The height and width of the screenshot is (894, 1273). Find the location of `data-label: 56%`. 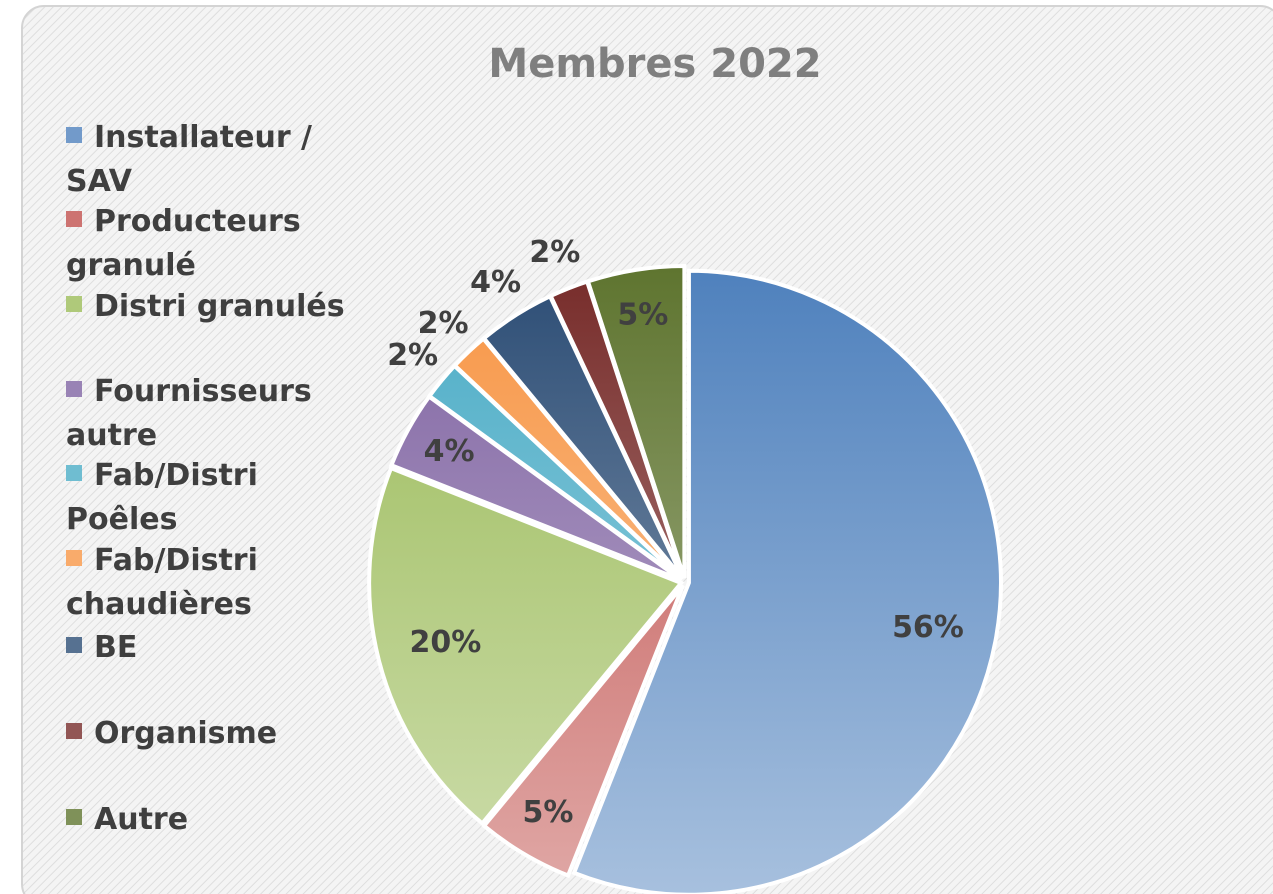

data-label: 56% is located at coordinates (928, 627).